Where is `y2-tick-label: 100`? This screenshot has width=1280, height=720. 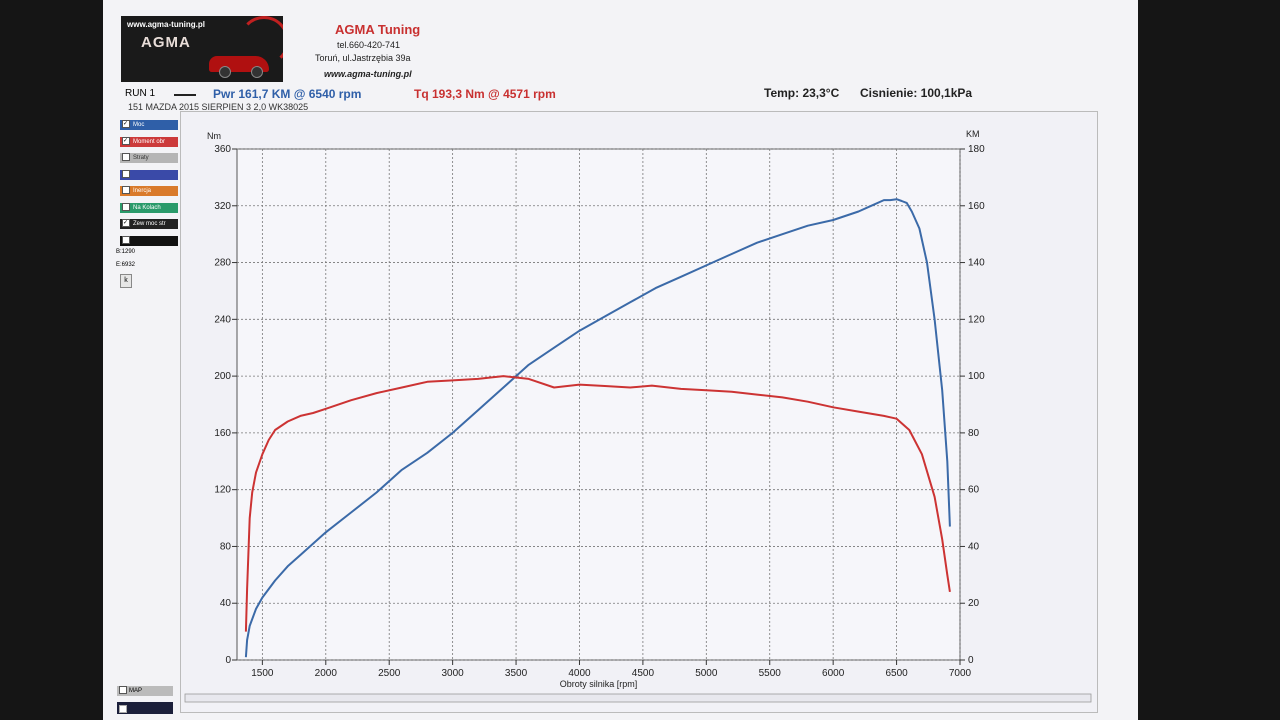
y2-tick-label: 100 is located at coordinates (976, 376).